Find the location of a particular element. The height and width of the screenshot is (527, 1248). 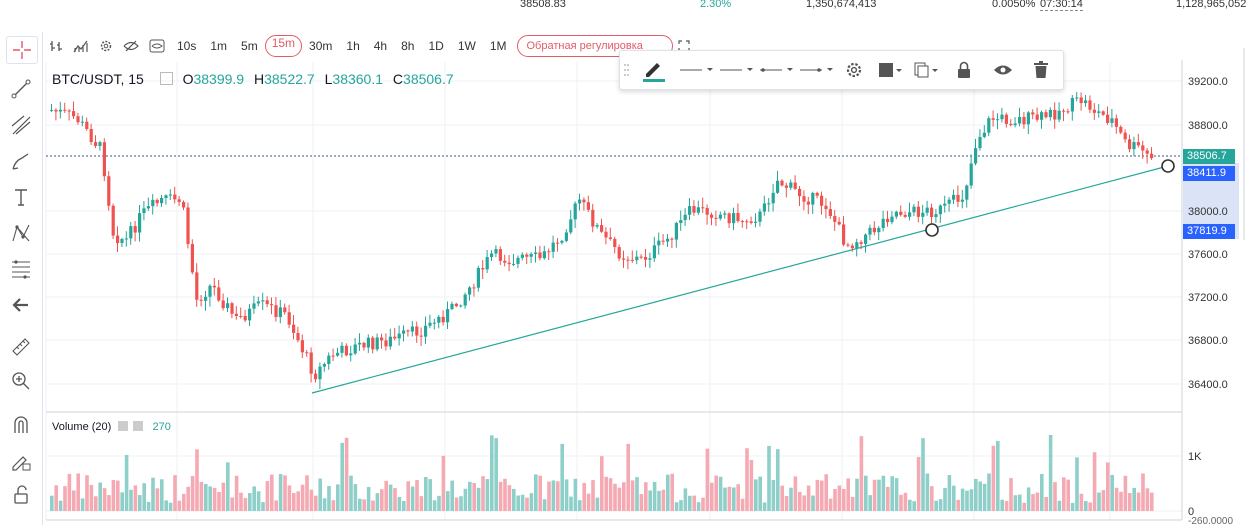

timeframe-1mo: 1M is located at coordinates (498, 46).